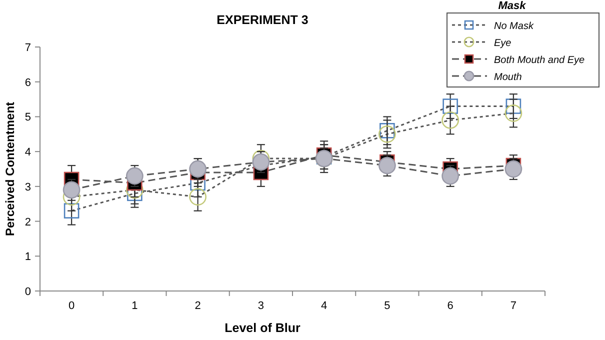 The height and width of the screenshot is (340, 605). What do you see at coordinates (27, 82) in the screenshot?
I see `y-tick-label: 6` at bounding box center [27, 82].